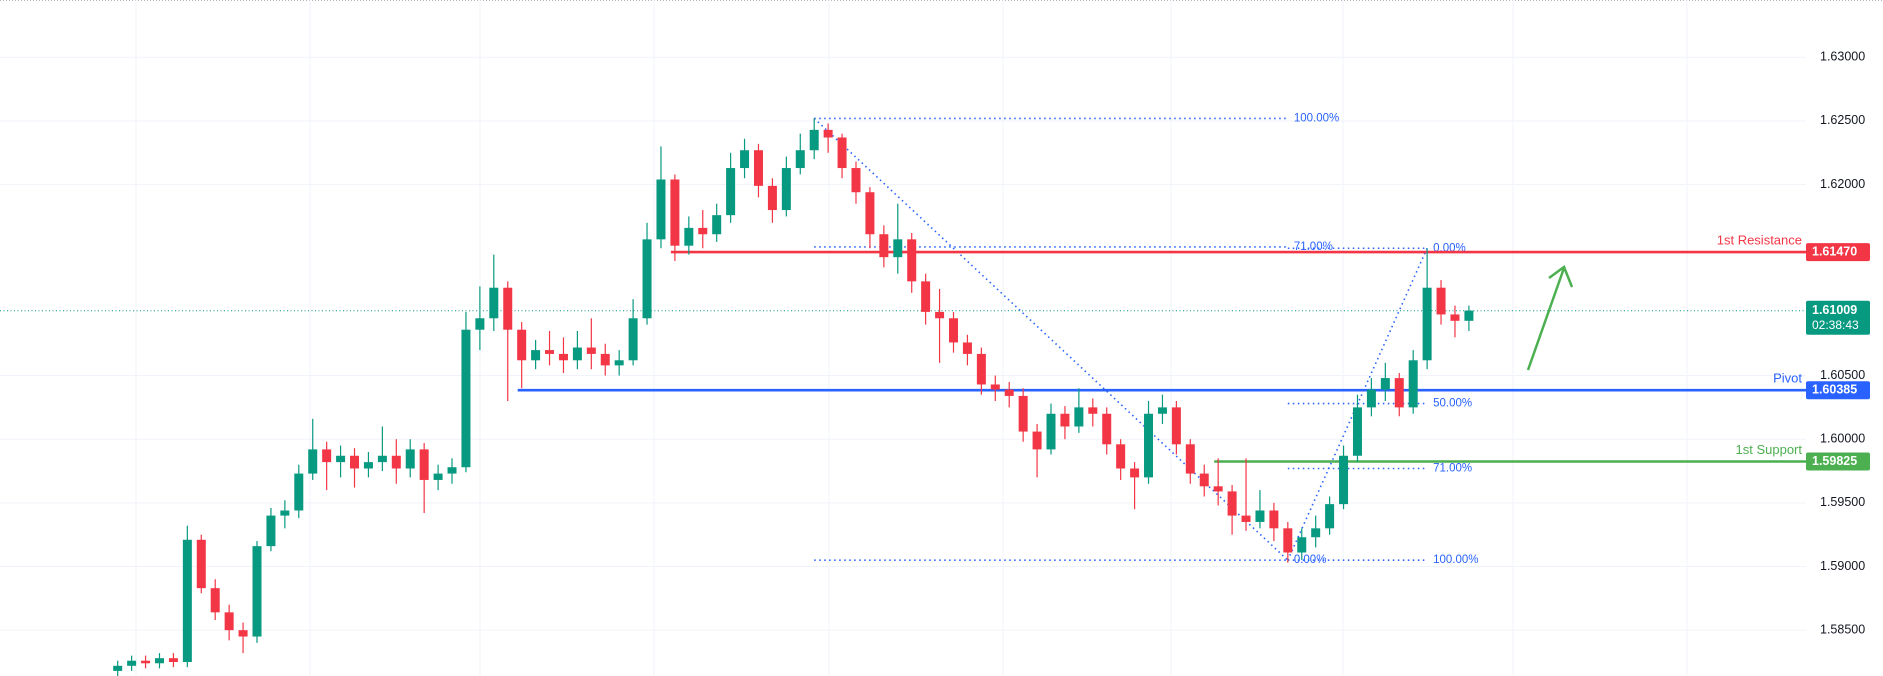  What do you see at coordinates (1834, 310) in the screenshot?
I see `last-price-label: 1.61009` at bounding box center [1834, 310].